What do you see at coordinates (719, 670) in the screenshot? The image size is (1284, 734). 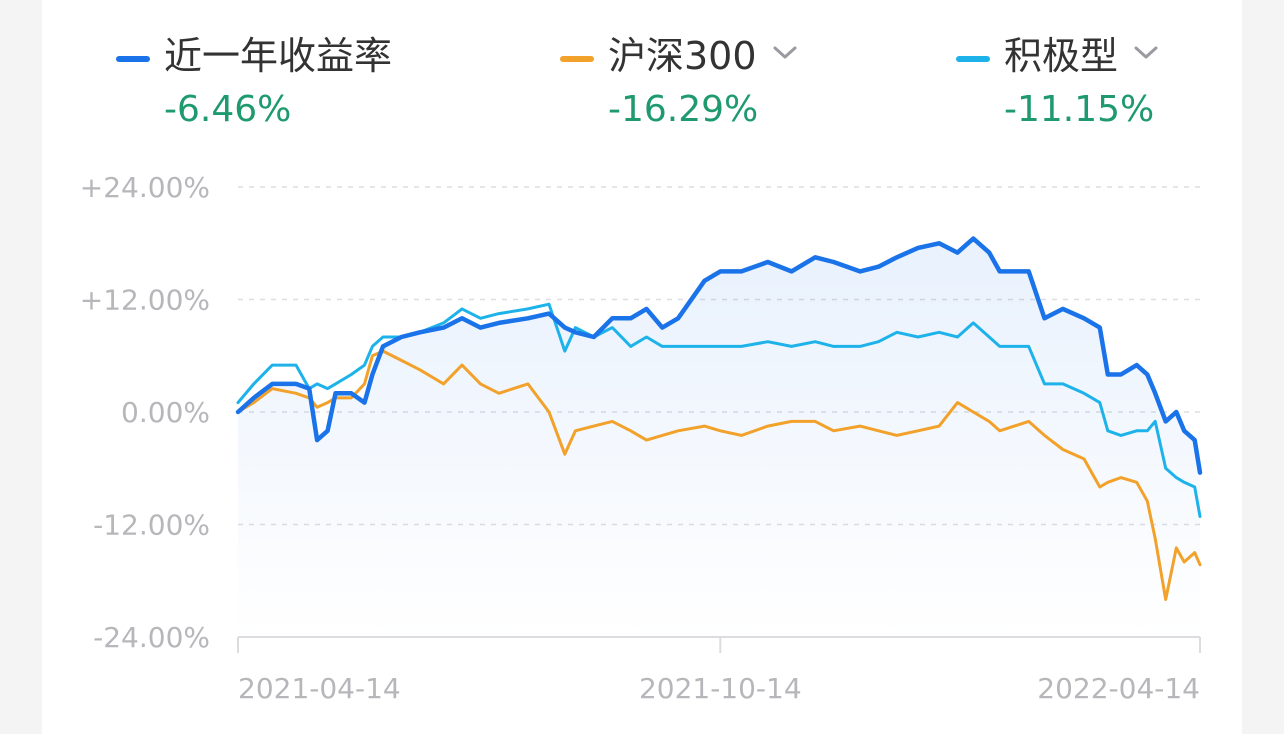 I see `x-axis: 2021-04-14 2021-10-14 2022-04-14` at bounding box center [719, 670].